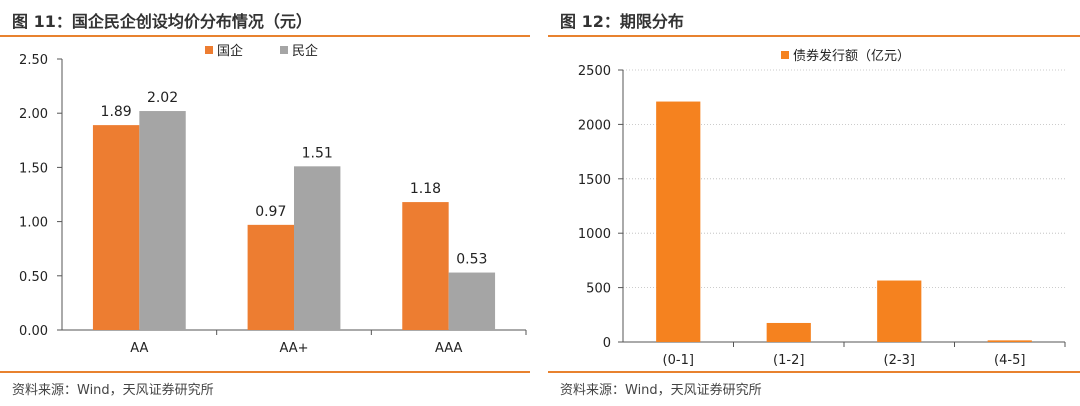 The width and height of the screenshot is (1080, 406). I want to click on legend-label: 国企, so click(230, 51).